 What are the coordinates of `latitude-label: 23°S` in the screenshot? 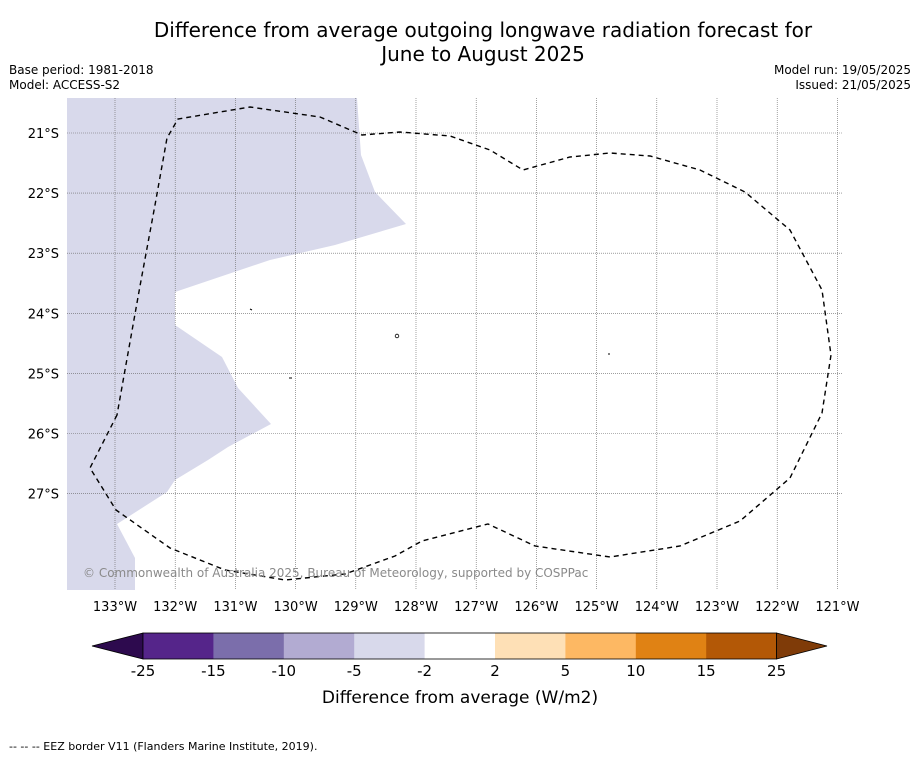 It's located at (43, 254).